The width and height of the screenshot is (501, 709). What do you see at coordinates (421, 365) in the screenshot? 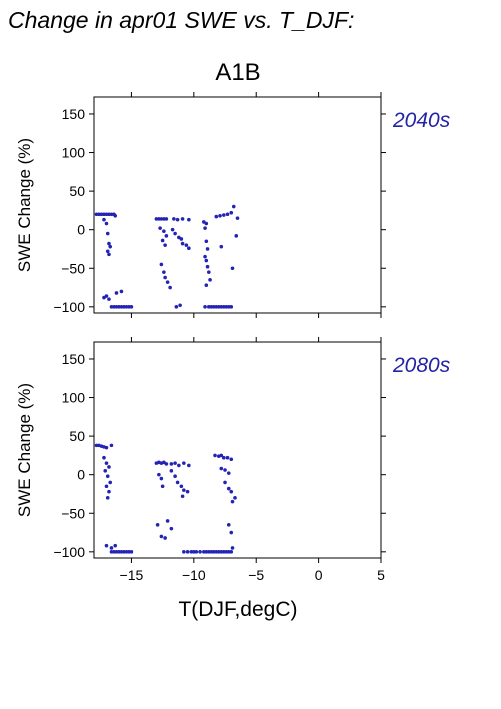
I see `panel-label: 2080s` at bounding box center [421, 365].